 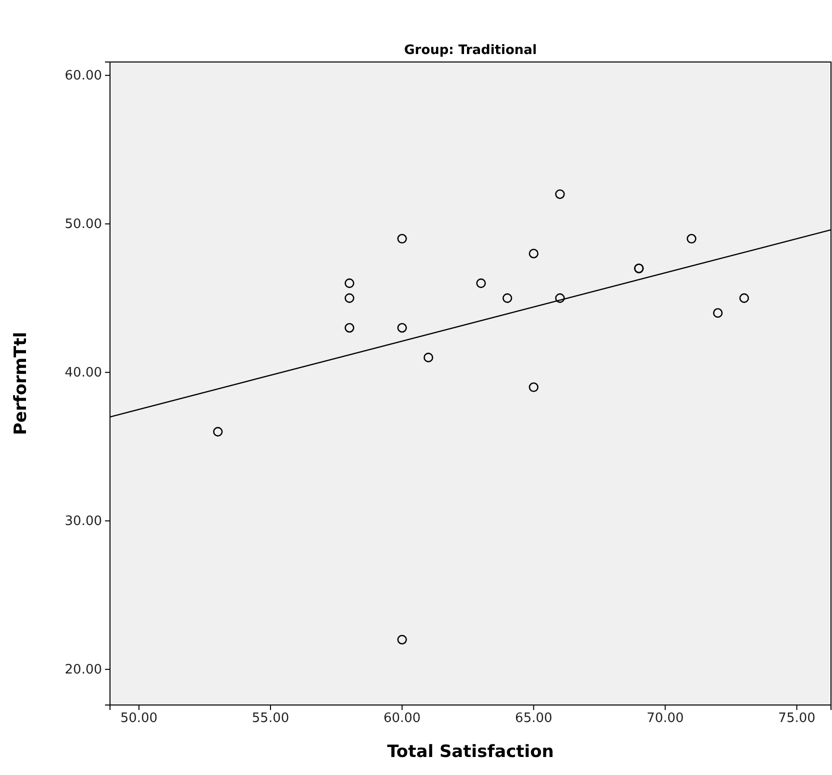 What do you see at coordinates (21, 384) in the screenshot?
I see `y-axis-title: PerformTtl` at bounding box center [21, 384].